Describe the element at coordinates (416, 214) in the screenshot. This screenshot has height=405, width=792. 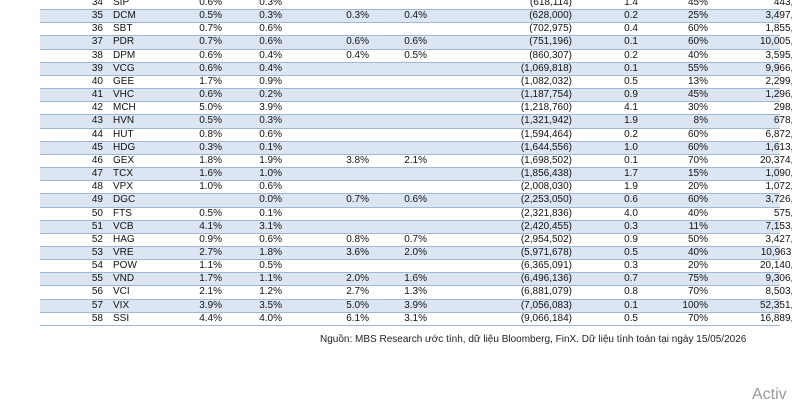
I see `table-row: 50 FTS 0.5% 0.1% (2,321,836) 4.0 40% 575,673` at that location.